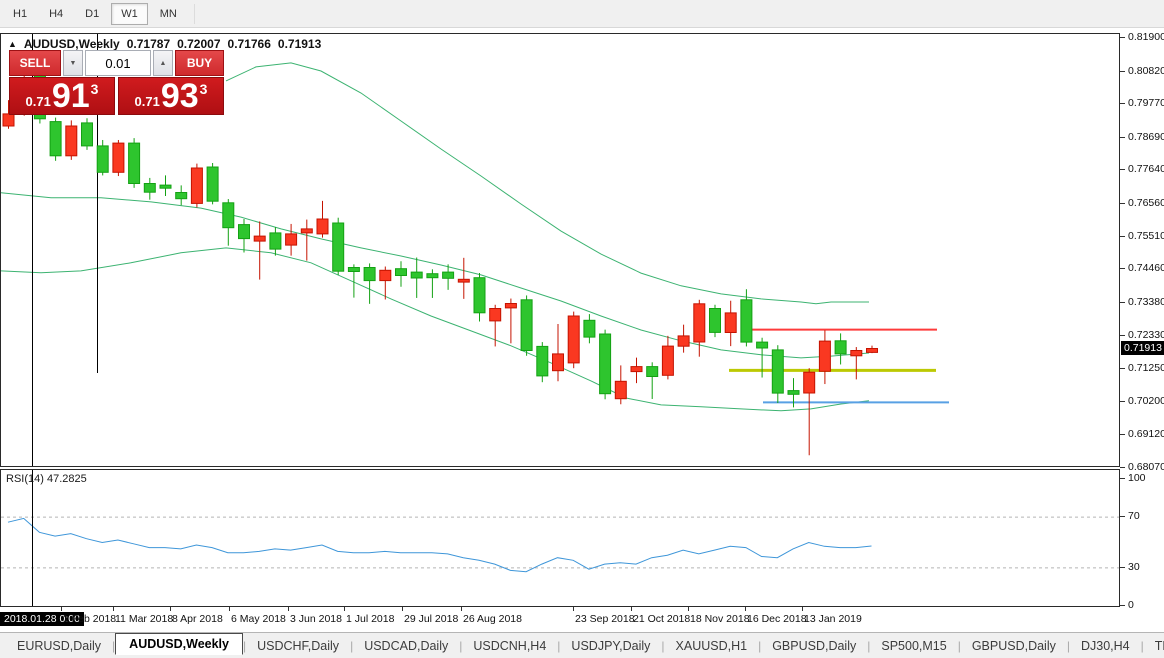 This screenshot has height=658, width=1164. I want to click on price-axis-label: 0.73380, so click(1146, 301).